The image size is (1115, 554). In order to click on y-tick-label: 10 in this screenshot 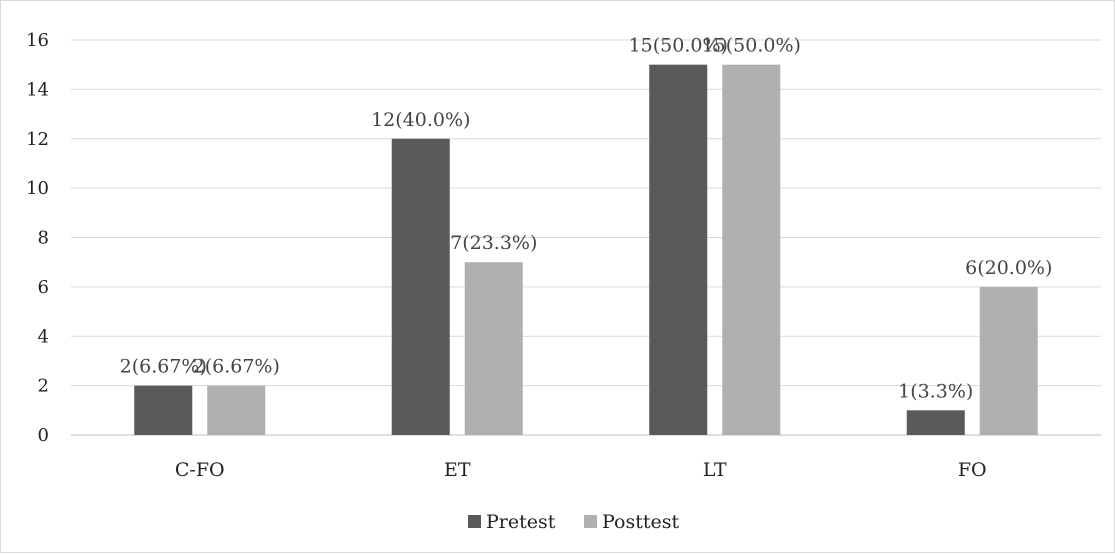, I will do `click(37, 188)`.